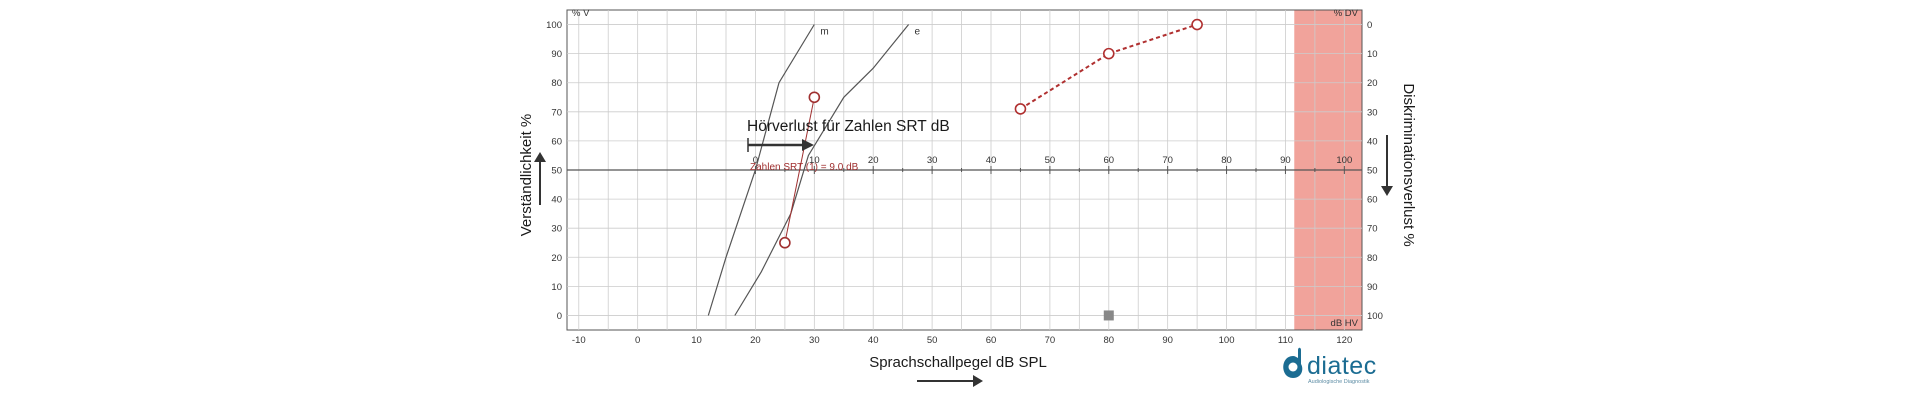  I want to click on x-tick-label: 100, so click(1227, 340).